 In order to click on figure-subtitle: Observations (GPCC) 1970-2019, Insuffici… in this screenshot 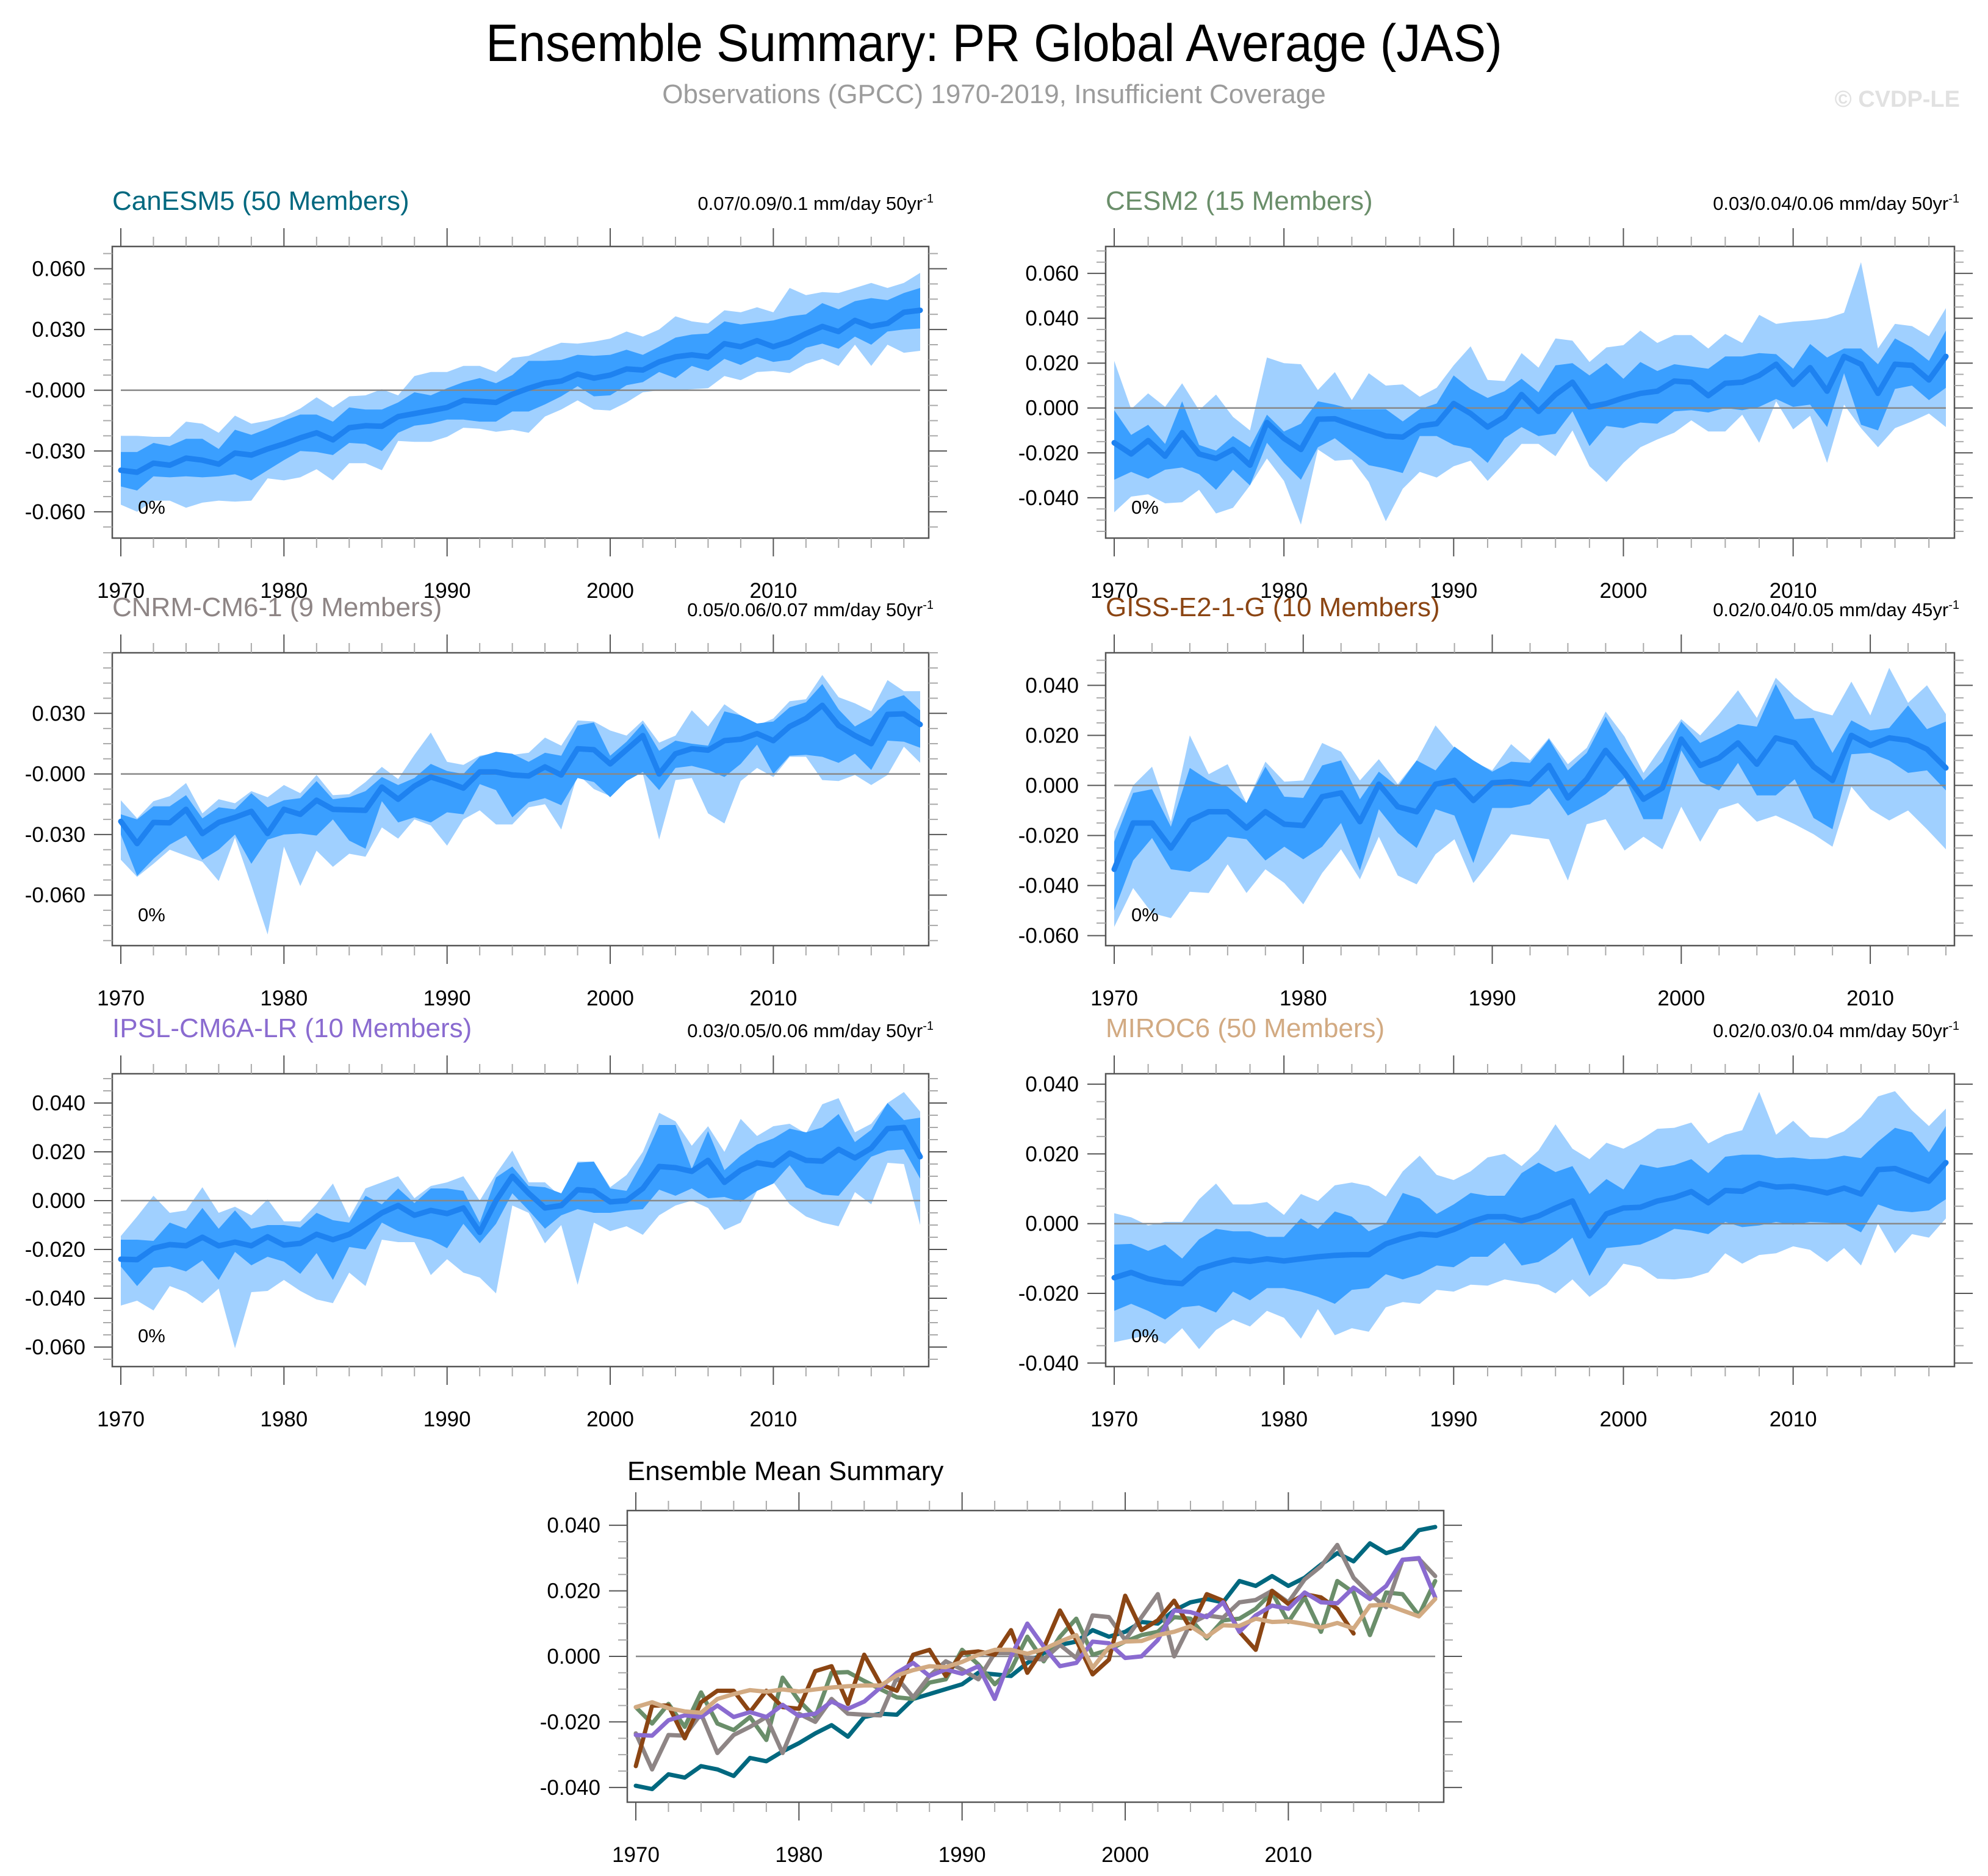, I will do `click(994, 94)`.